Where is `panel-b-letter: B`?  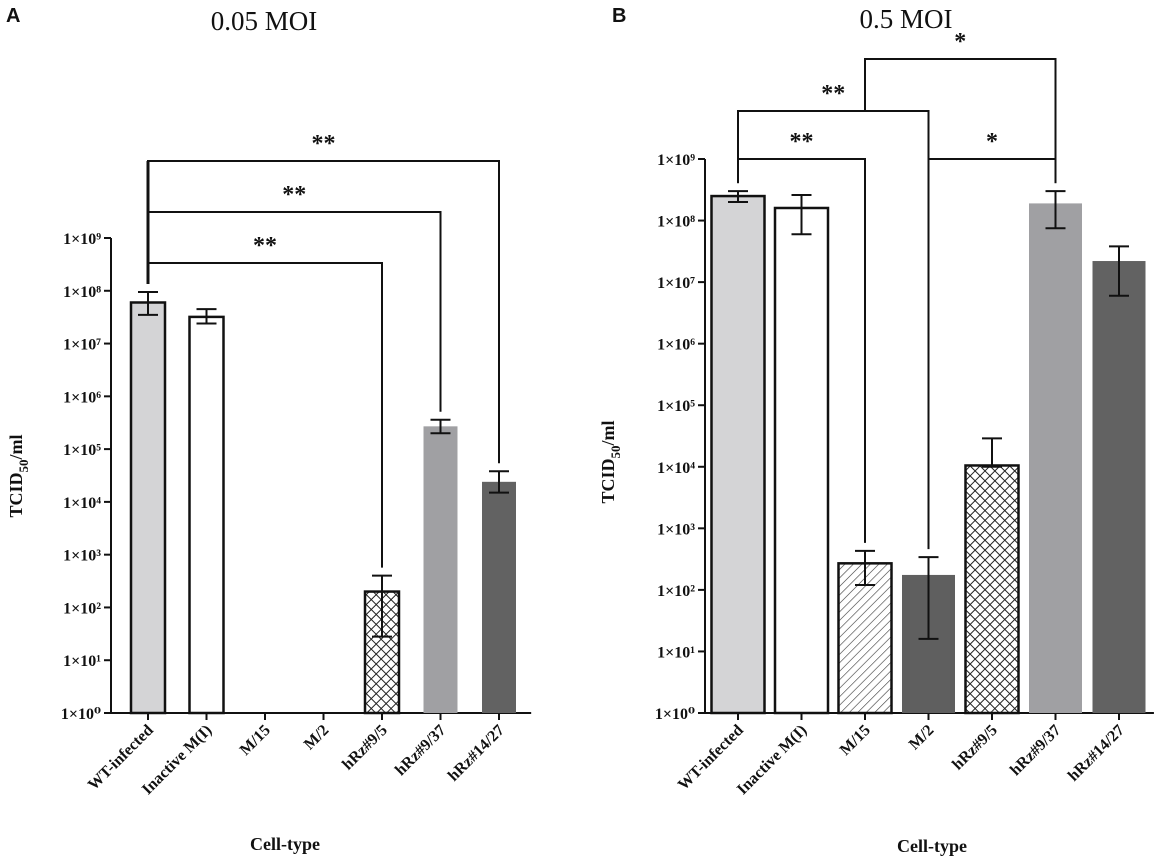
panel-b-letter: B is located at coordinates (619, 16).